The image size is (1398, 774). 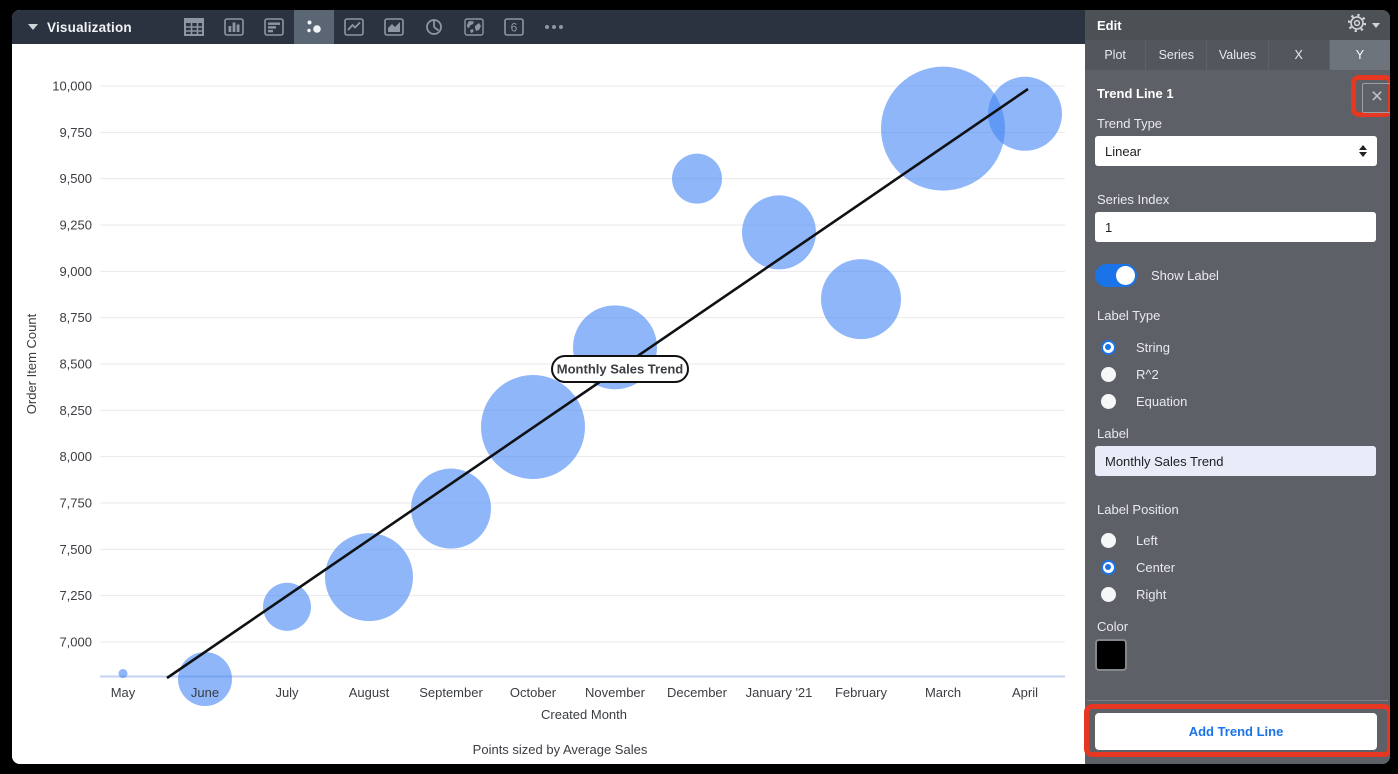 I want to click on y-tick-label: 9,250, so click(x=75, y=224).